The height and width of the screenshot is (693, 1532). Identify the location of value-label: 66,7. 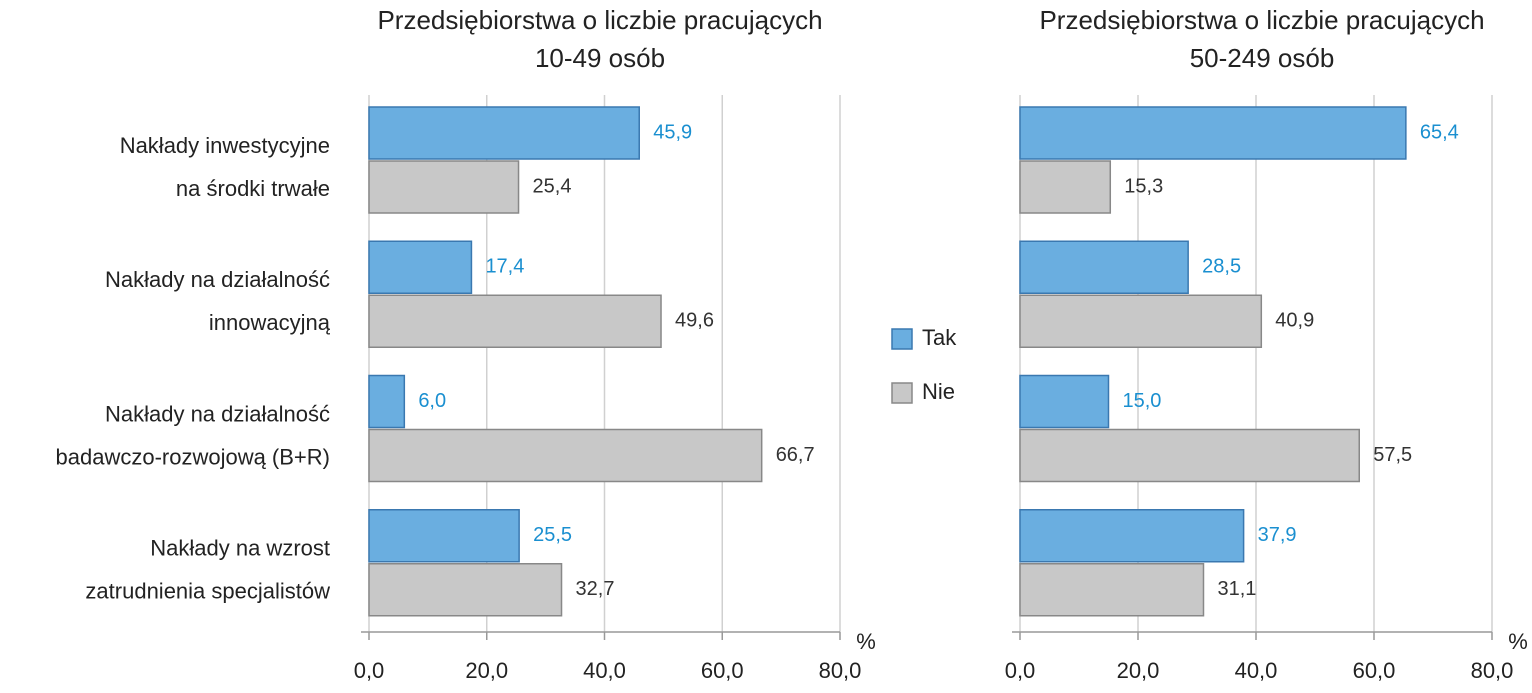
(795, 455).